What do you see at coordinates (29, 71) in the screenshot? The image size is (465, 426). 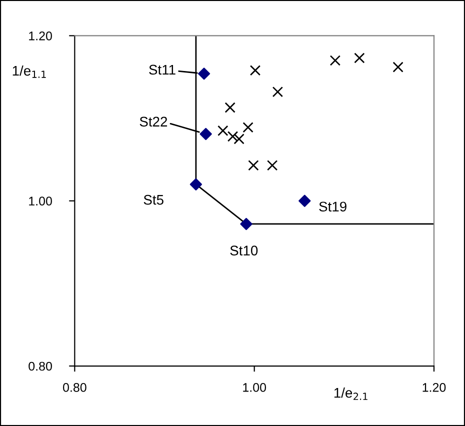 I see `y-axis-title: 1/e$_{1.1}$` at bounding box center [29, 71].